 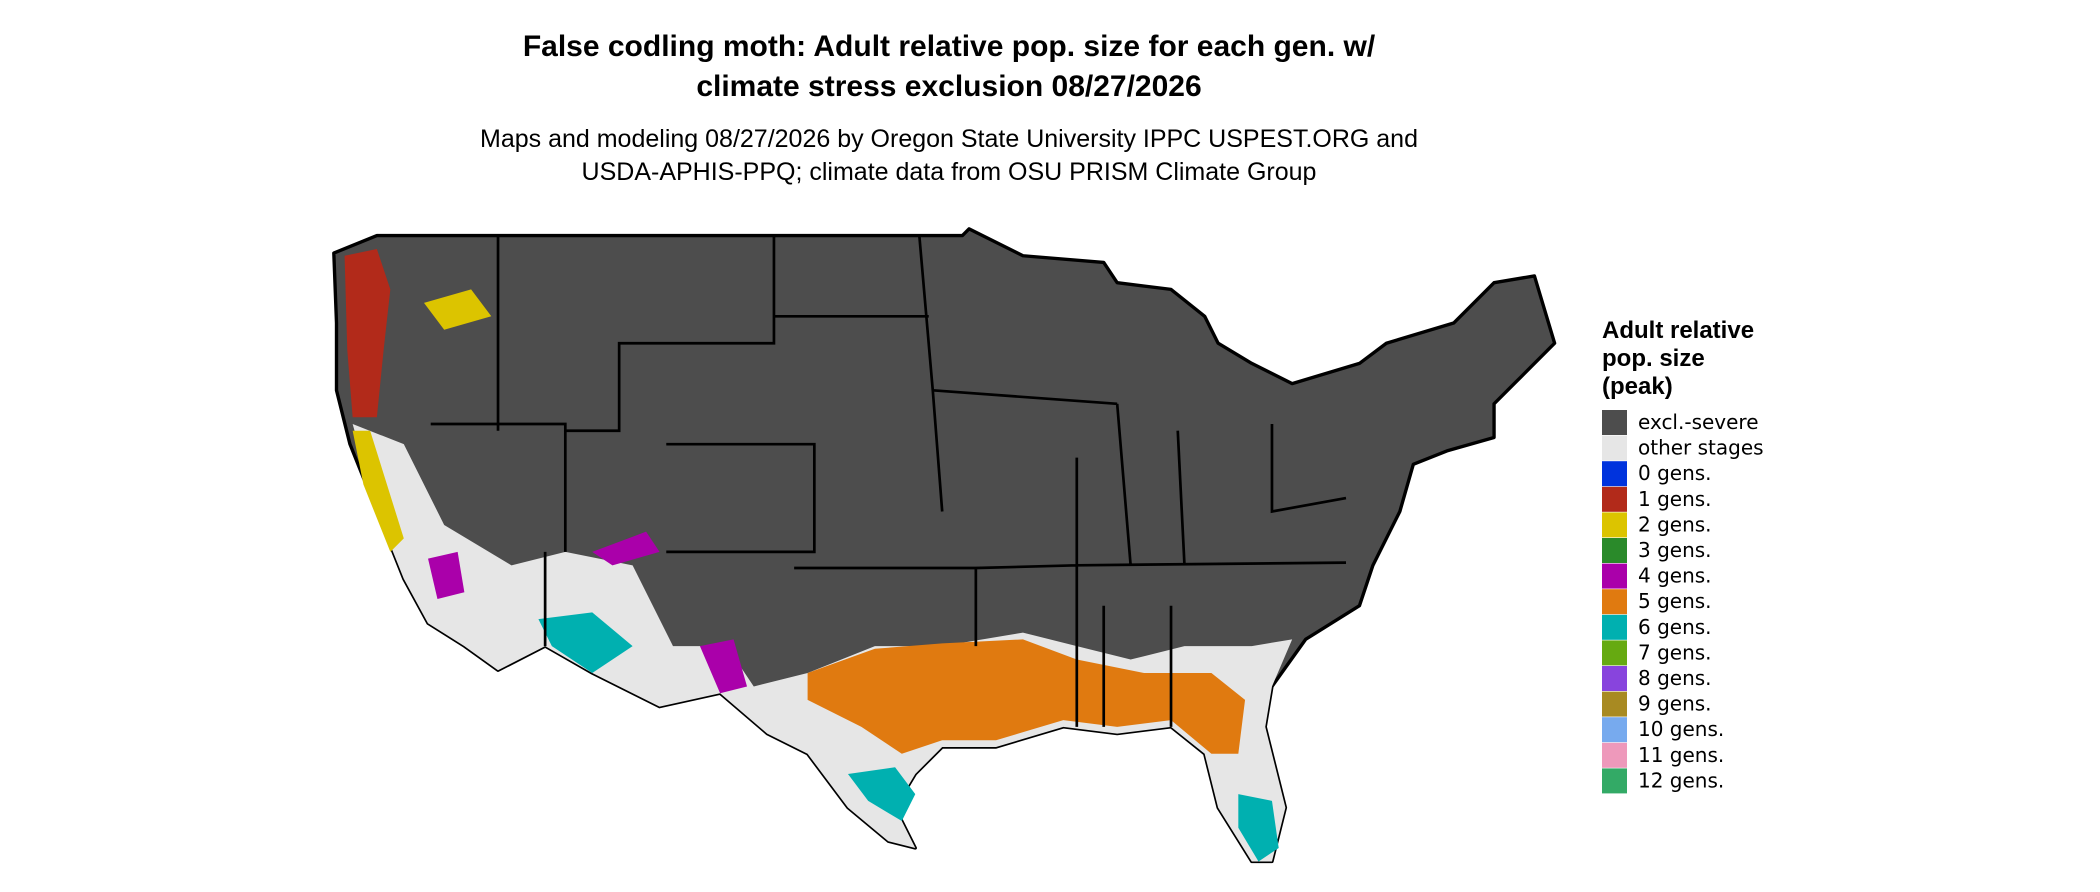 What do you see at coordinates (1675, 601) in the screenshot?
I see `legend-label: 5 gens.` at bounding box center [1675, 601].